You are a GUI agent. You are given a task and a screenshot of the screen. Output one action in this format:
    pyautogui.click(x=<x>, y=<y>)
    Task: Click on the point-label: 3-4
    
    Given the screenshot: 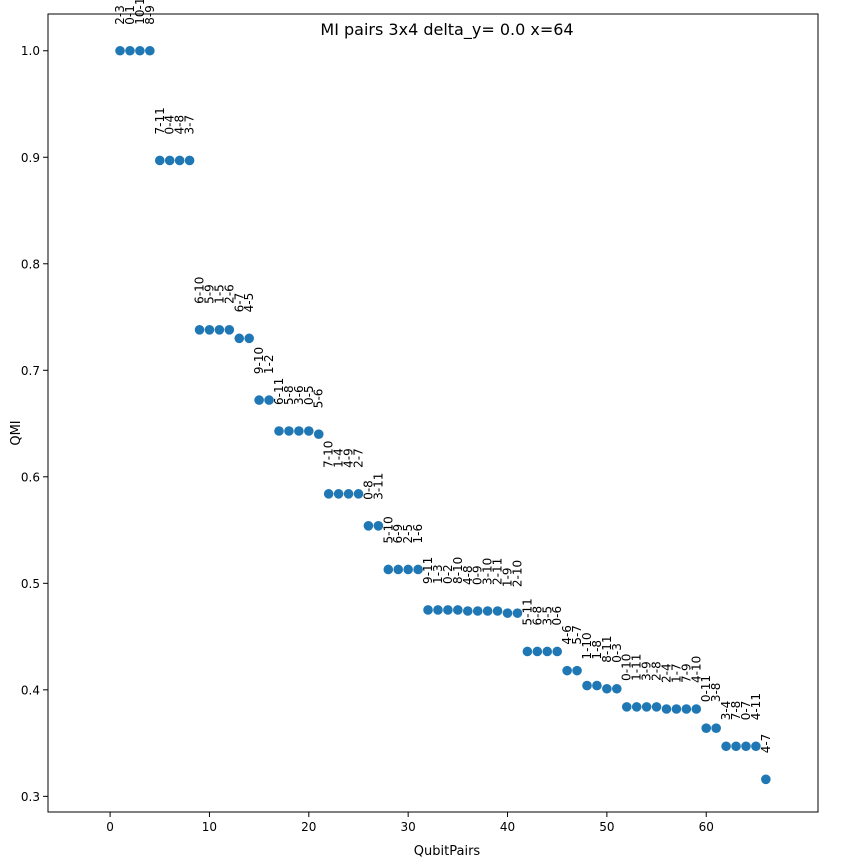 What is the action you would take?
    pyautogui.click(x=726, y=711)
    